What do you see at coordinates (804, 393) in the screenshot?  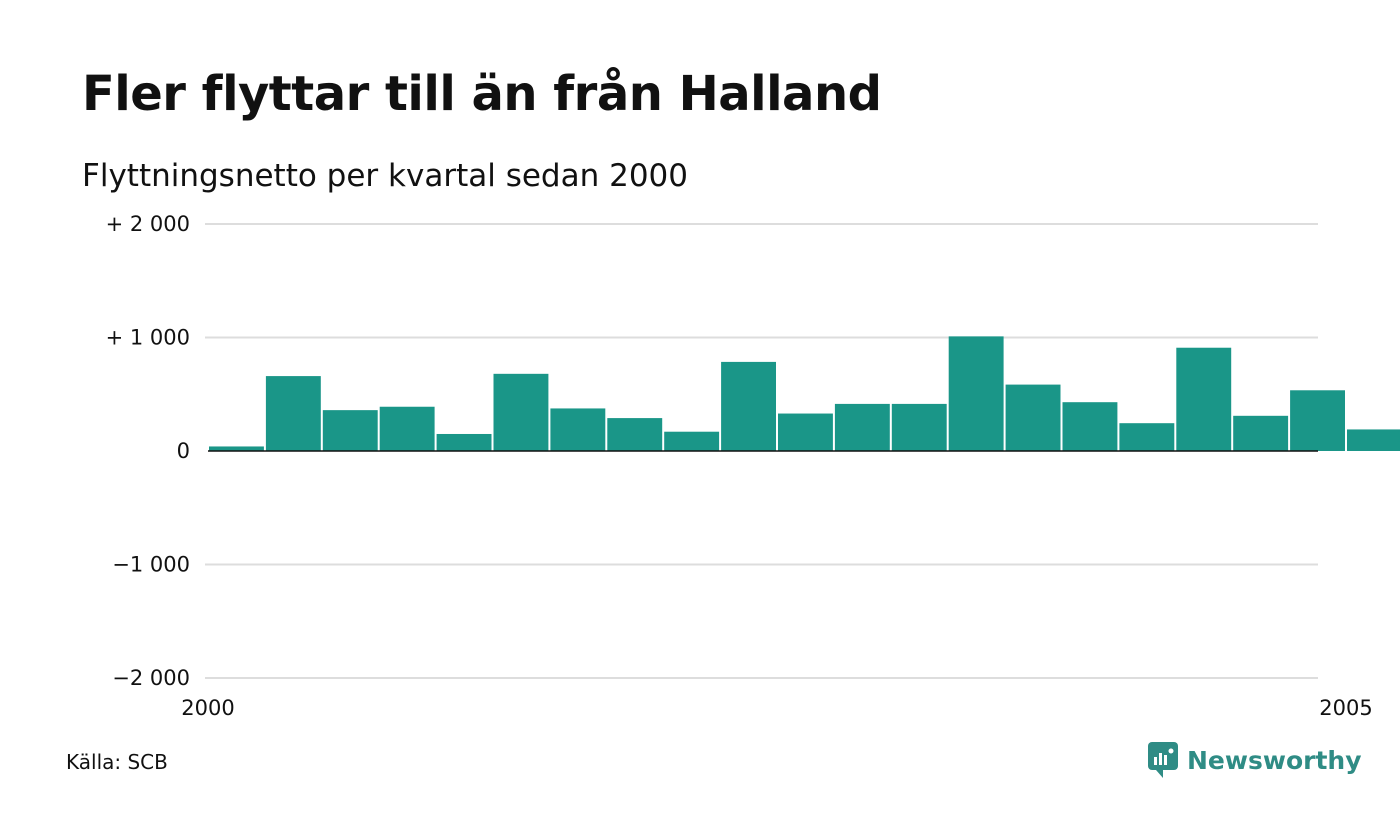 I see `bars` at bounding box center [804, 393].